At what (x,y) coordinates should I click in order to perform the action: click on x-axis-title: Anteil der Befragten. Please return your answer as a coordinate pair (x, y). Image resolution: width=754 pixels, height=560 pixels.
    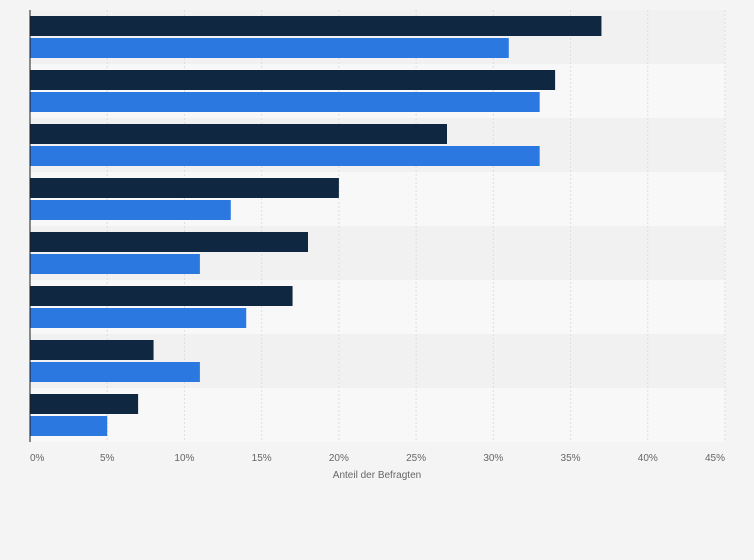
    Looking at the image, I should click on (377, 475).